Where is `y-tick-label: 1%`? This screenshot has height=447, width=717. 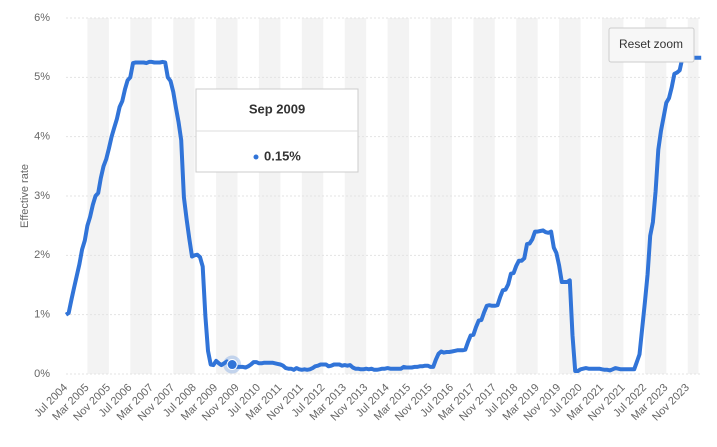
y-tick-label: 1% is located at coordinates (42, 315).